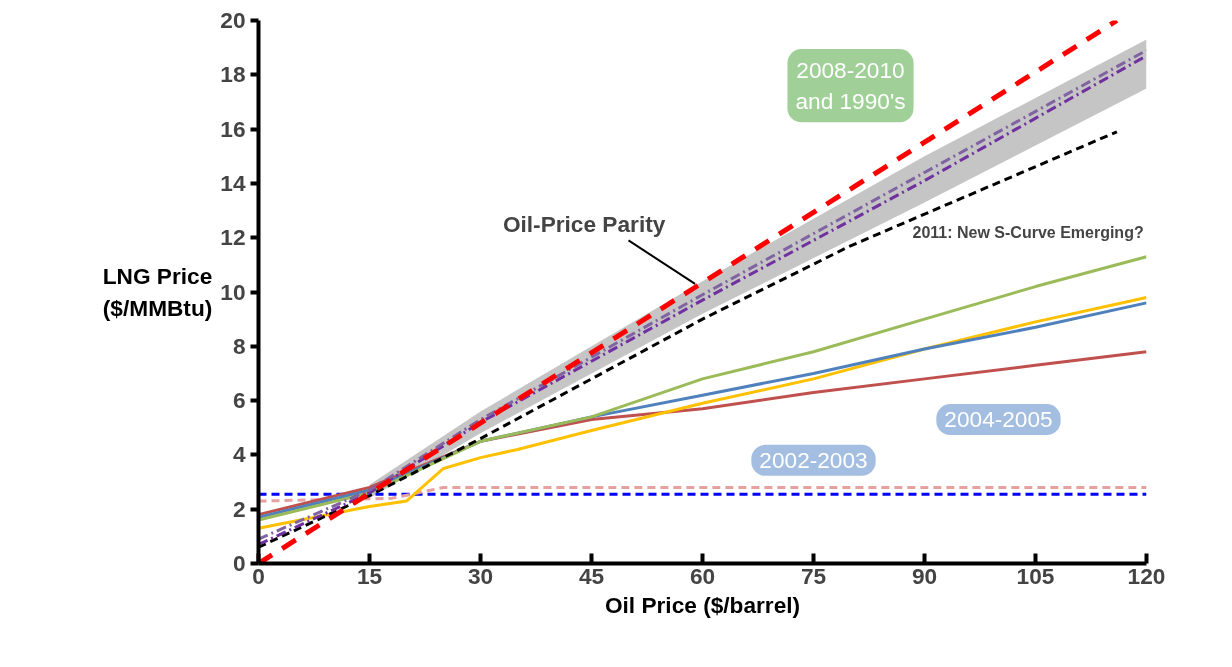  Describe the element at coordinates (239, 508) in the screenshot. I see `y-tick-label: 2` at that location.